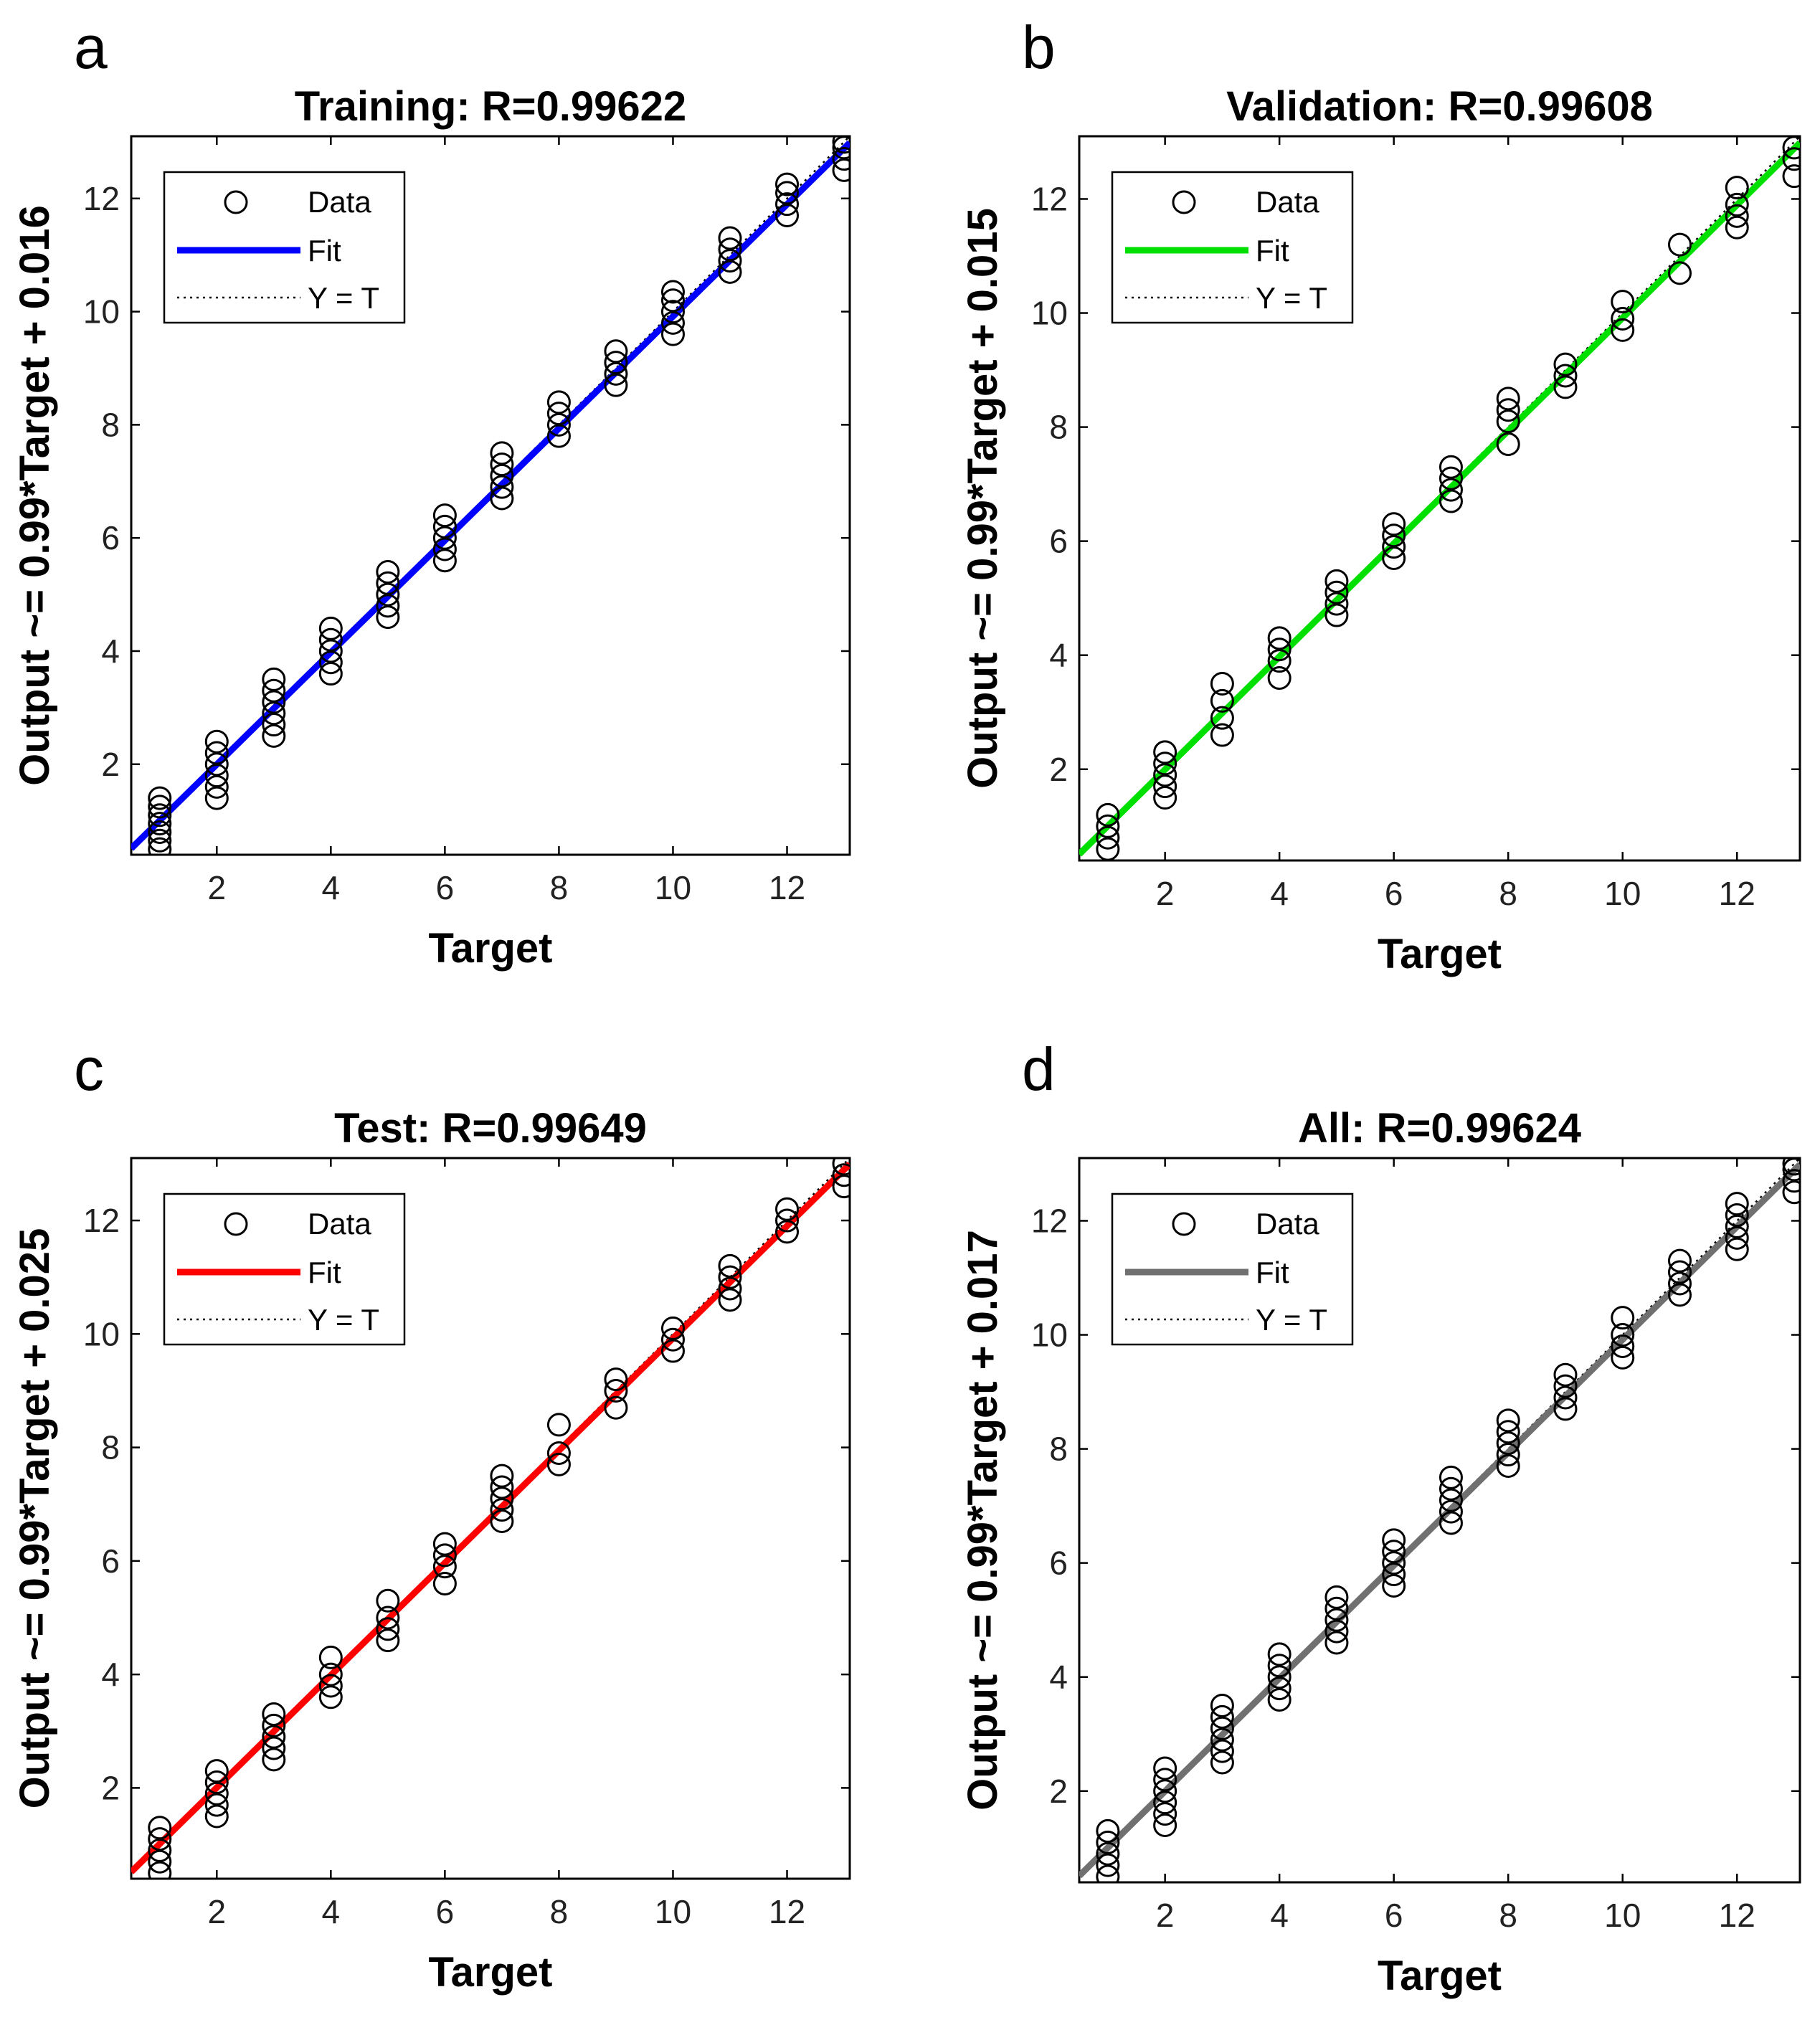 The width and height of the screenshot is (1820, 2025). I want to click on x-axis-label: Target, so click(1440, 1976).